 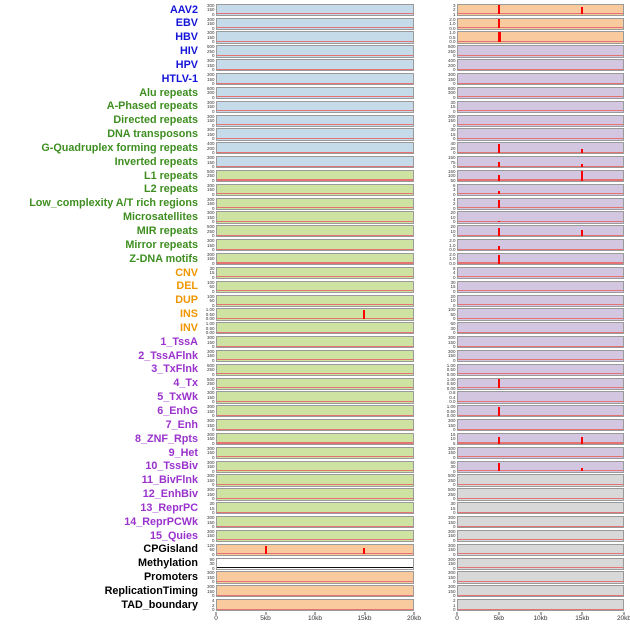 What do you see at coordinates (212, 508) in the screenshot?
I see `y-tick-label: 15` at bounding box center [212, 508].